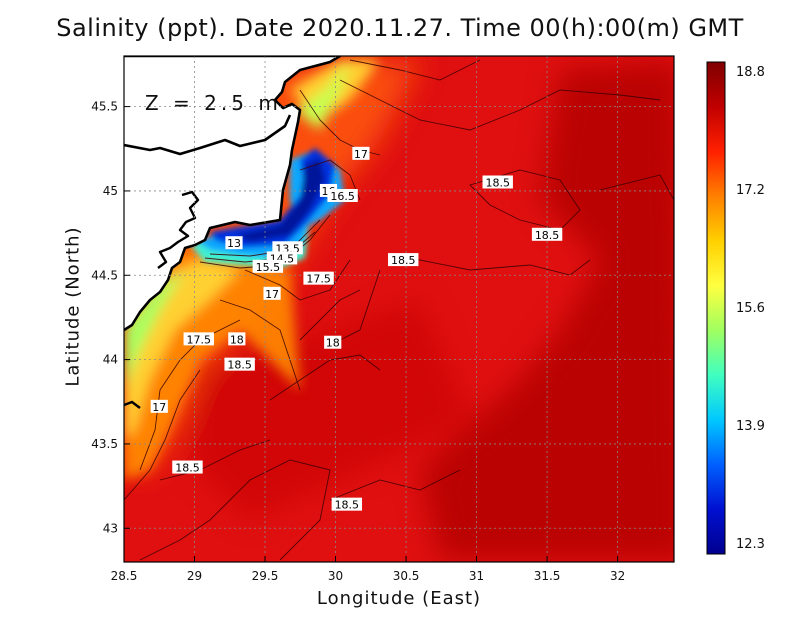 The width and height of the screenshot is (800, 618). Describe the element at coordinates (368, 569) in the screenshot. I see `x-axis-ticks: 28.5 29 29.5 30 30.5 31 31.5 32` at that location.